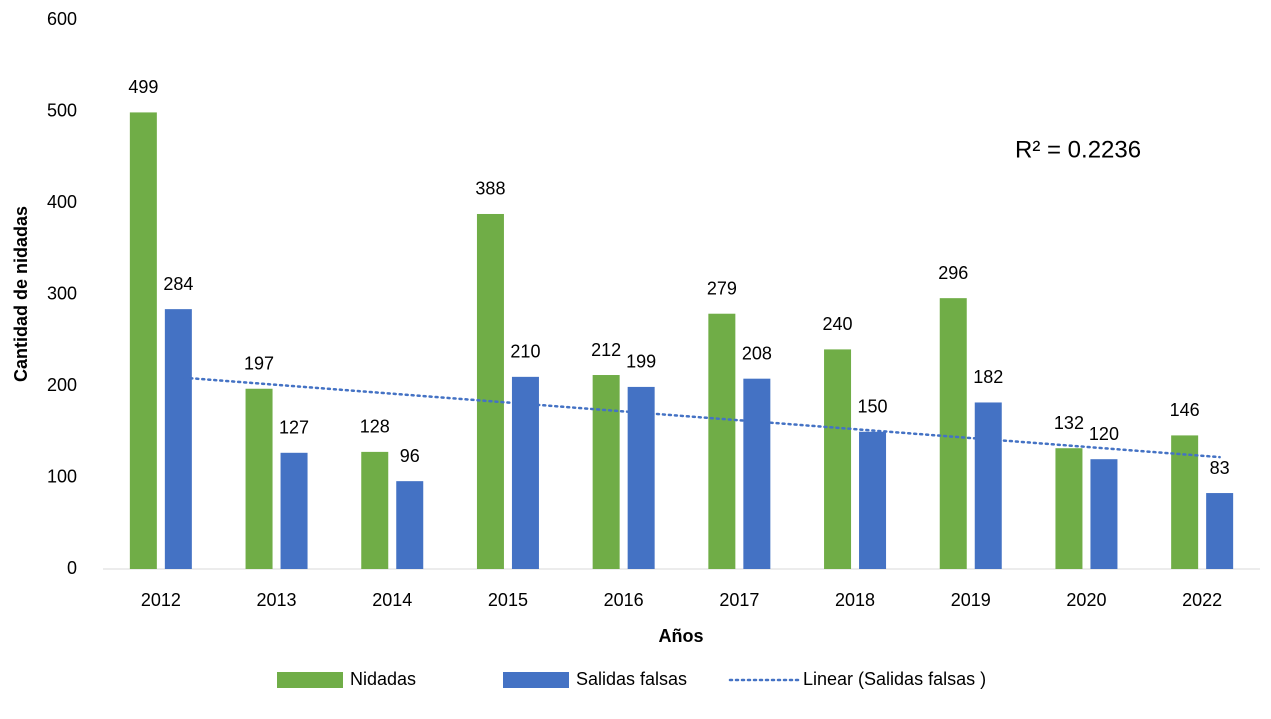 The height and width of the screenshot is (719, 1271). I want to click on data-label: 120, so click(1104, 434).